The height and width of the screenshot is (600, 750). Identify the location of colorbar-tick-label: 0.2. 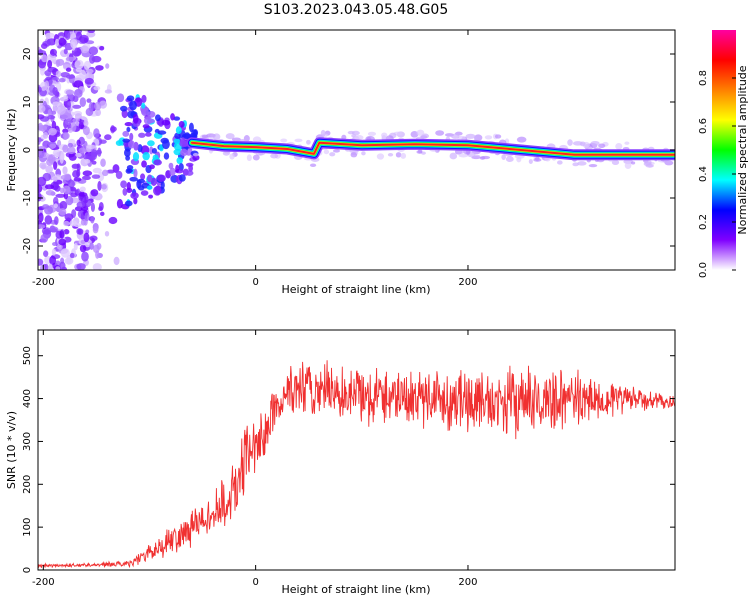
(703, 222).